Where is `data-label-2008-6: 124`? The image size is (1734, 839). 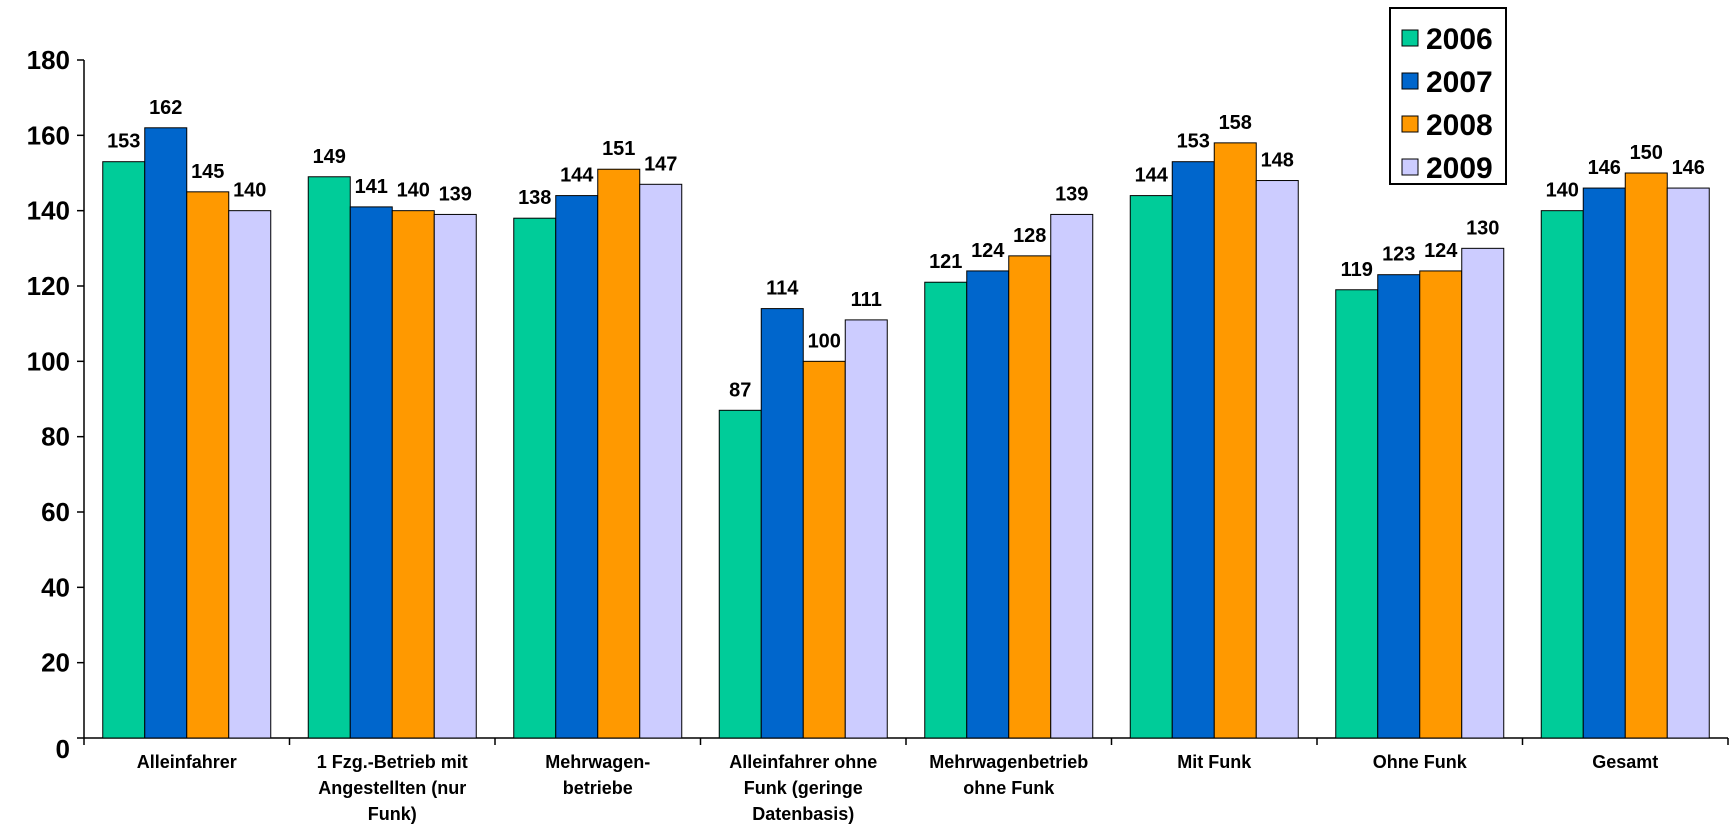
data-label-2008-6: 124 is located at coordinates (1441, 251).